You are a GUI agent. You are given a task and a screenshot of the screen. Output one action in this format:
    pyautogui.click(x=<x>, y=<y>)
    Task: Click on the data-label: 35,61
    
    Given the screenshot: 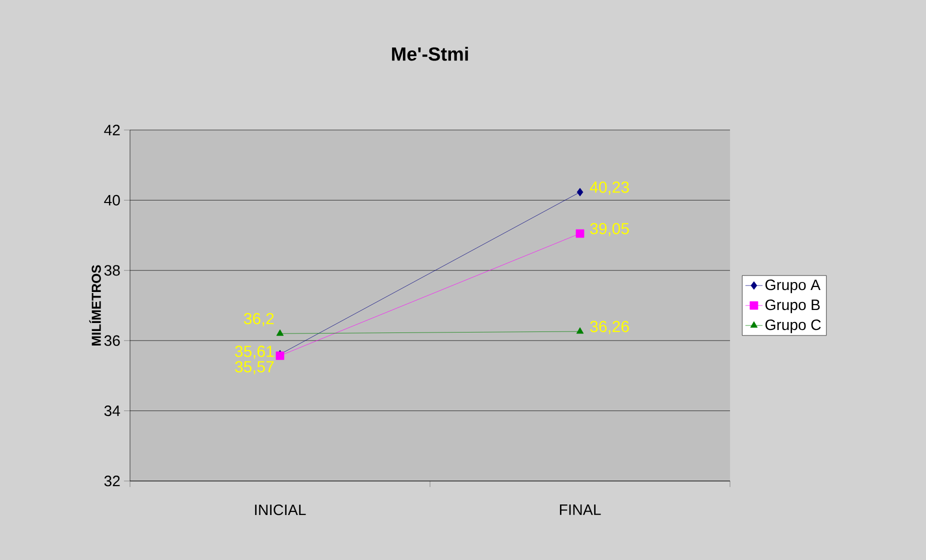 What is the action you would take?
    pyautogui.click(x=254, y=352)
    